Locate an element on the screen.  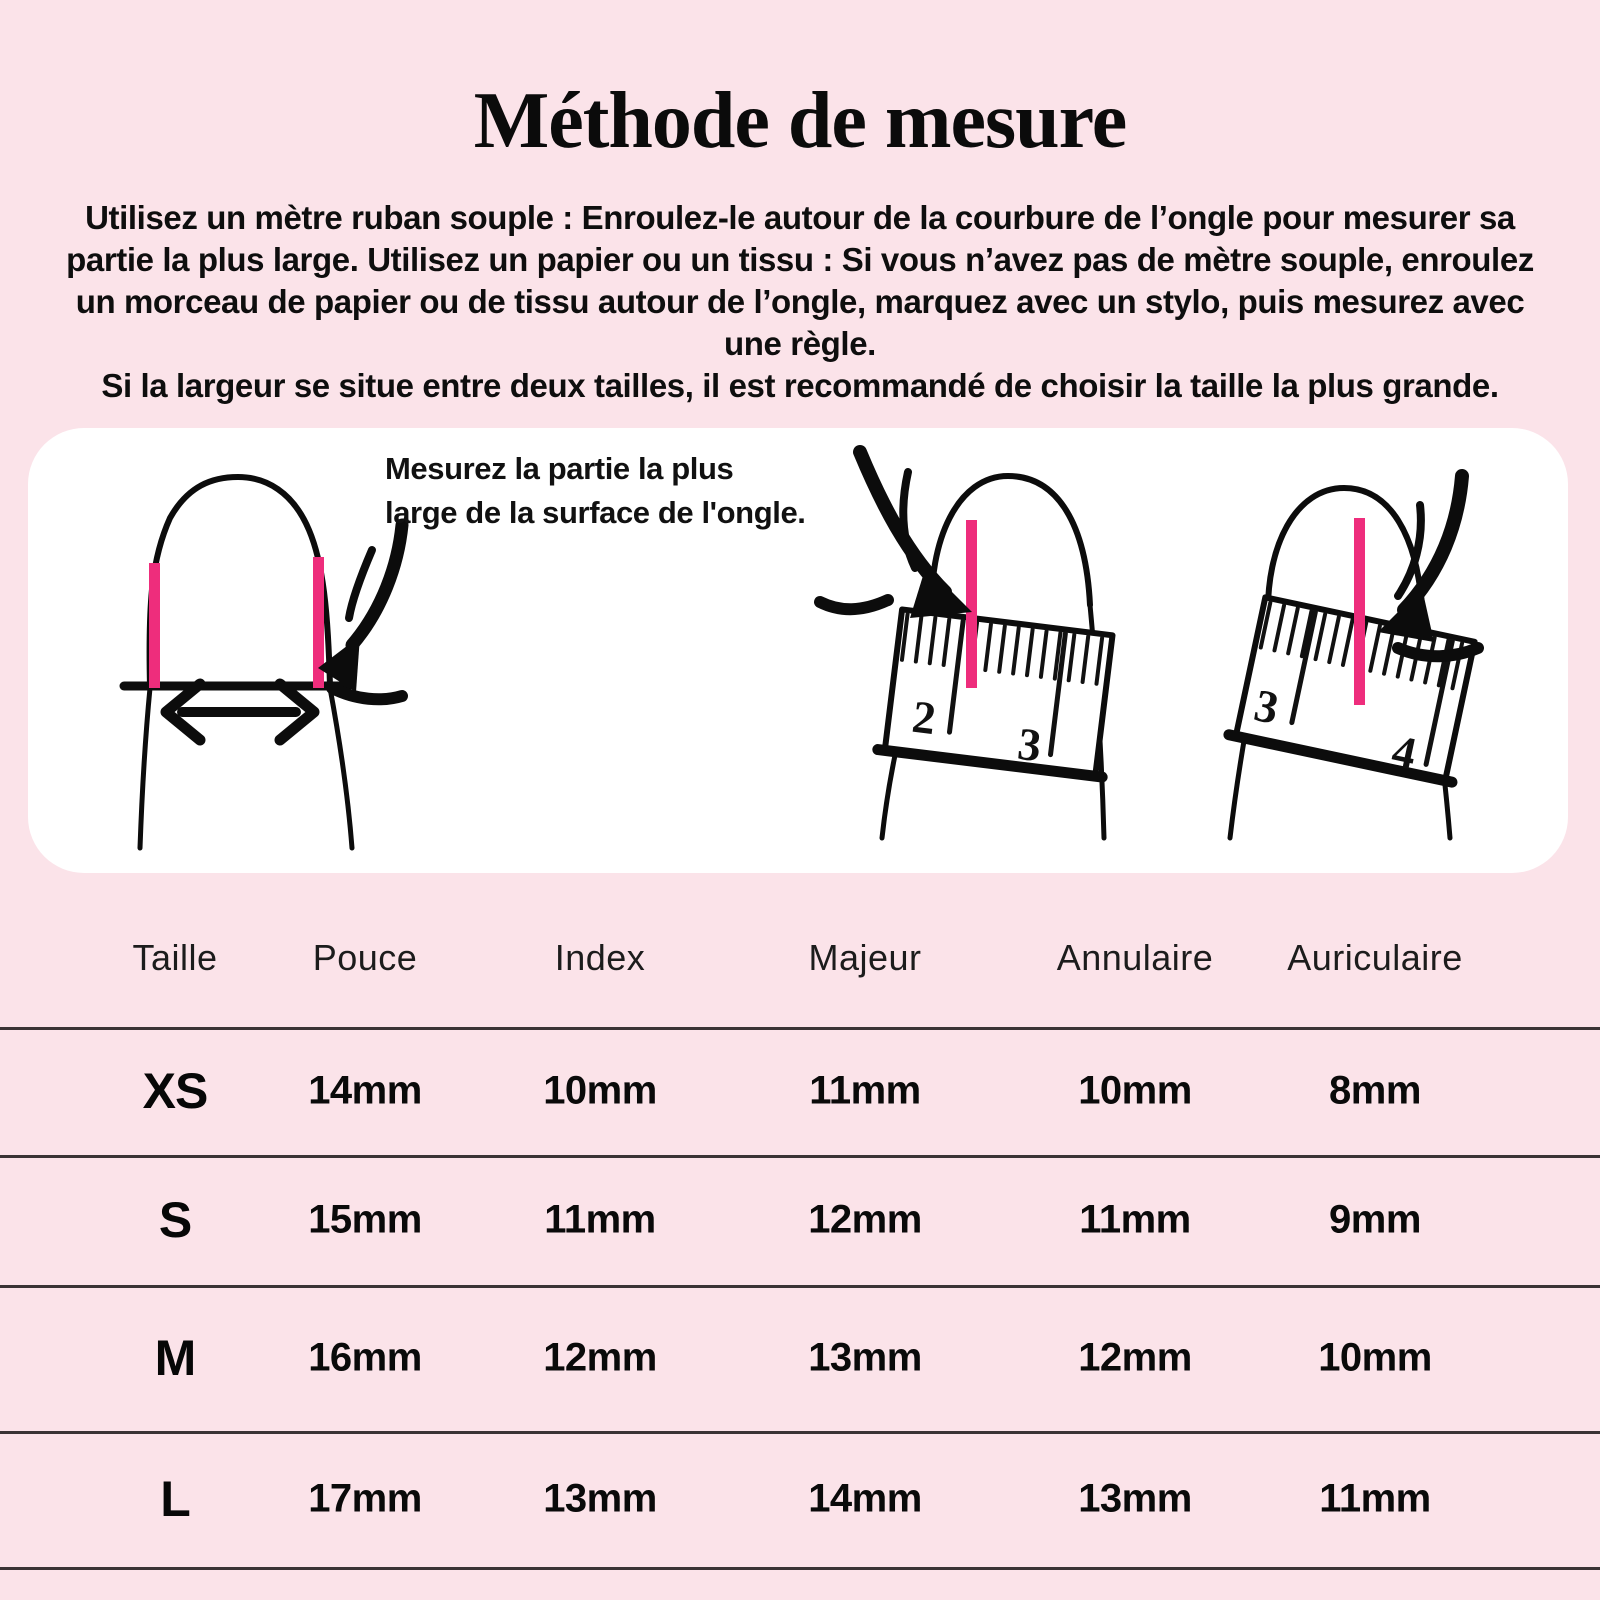
index-value: 12mm is located at coordinates (600, 1357).